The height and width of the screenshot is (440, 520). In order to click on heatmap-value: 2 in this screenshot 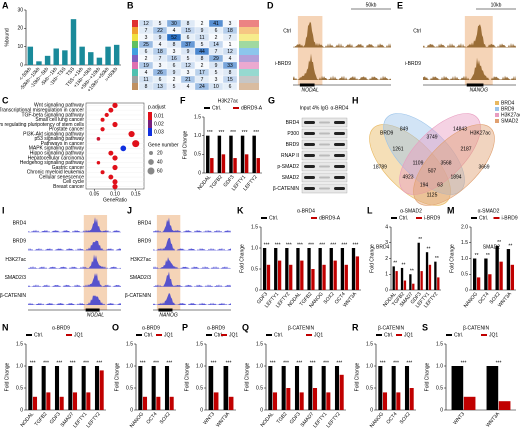, I will do `click(174, 80)`.